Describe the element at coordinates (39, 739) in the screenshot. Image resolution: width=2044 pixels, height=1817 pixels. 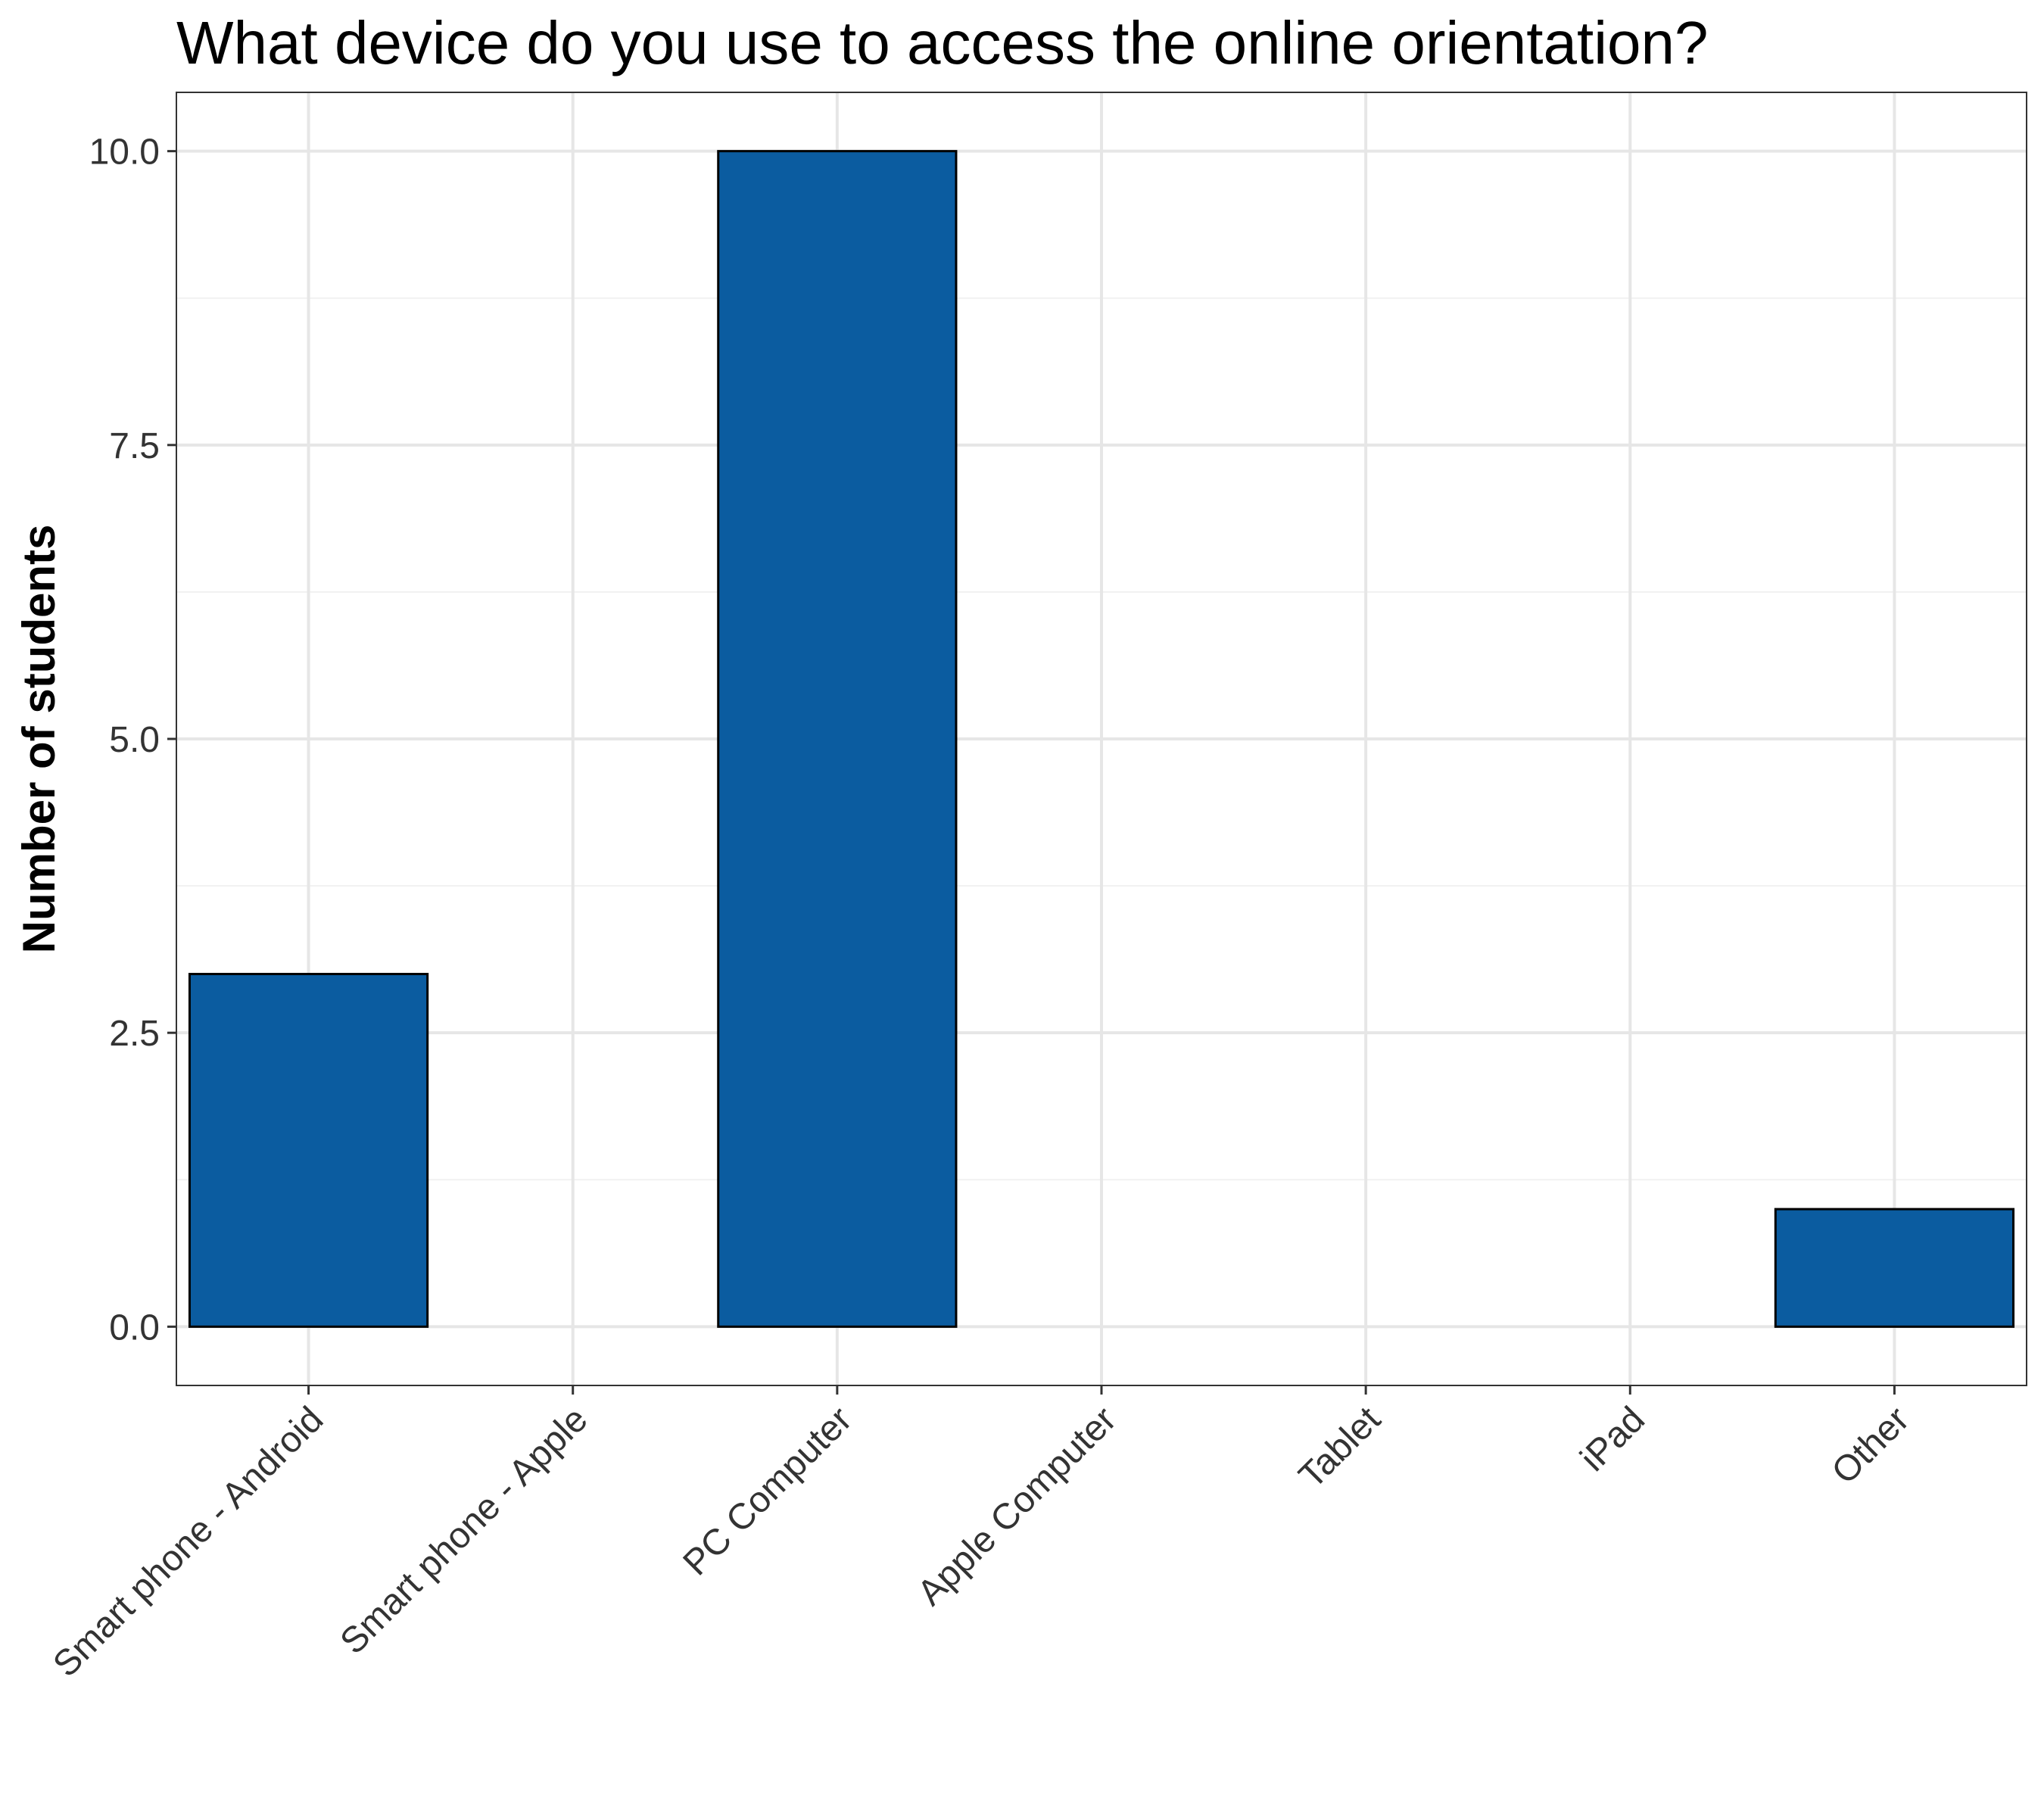
I see `y-axis-title: Number of students` at that location.